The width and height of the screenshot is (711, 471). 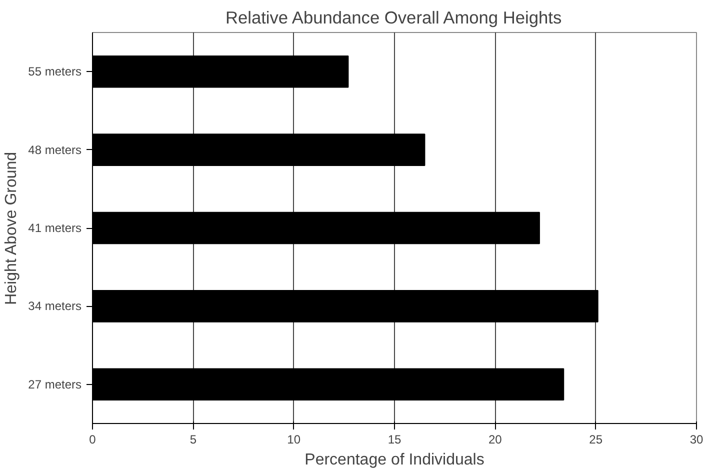 What do you see at coordinates (395, 439) in the screenshot?
I see `x-tick-label: 15` at bounding box center [395, 439].